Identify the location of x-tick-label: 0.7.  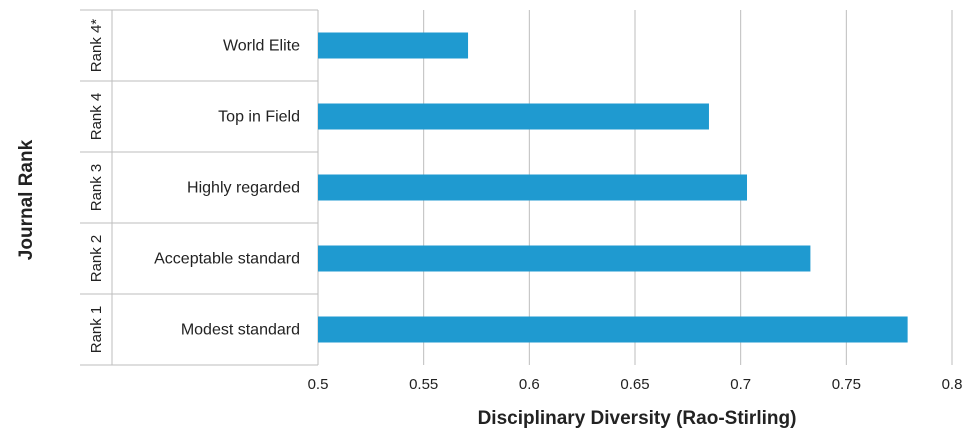
(740, 384).